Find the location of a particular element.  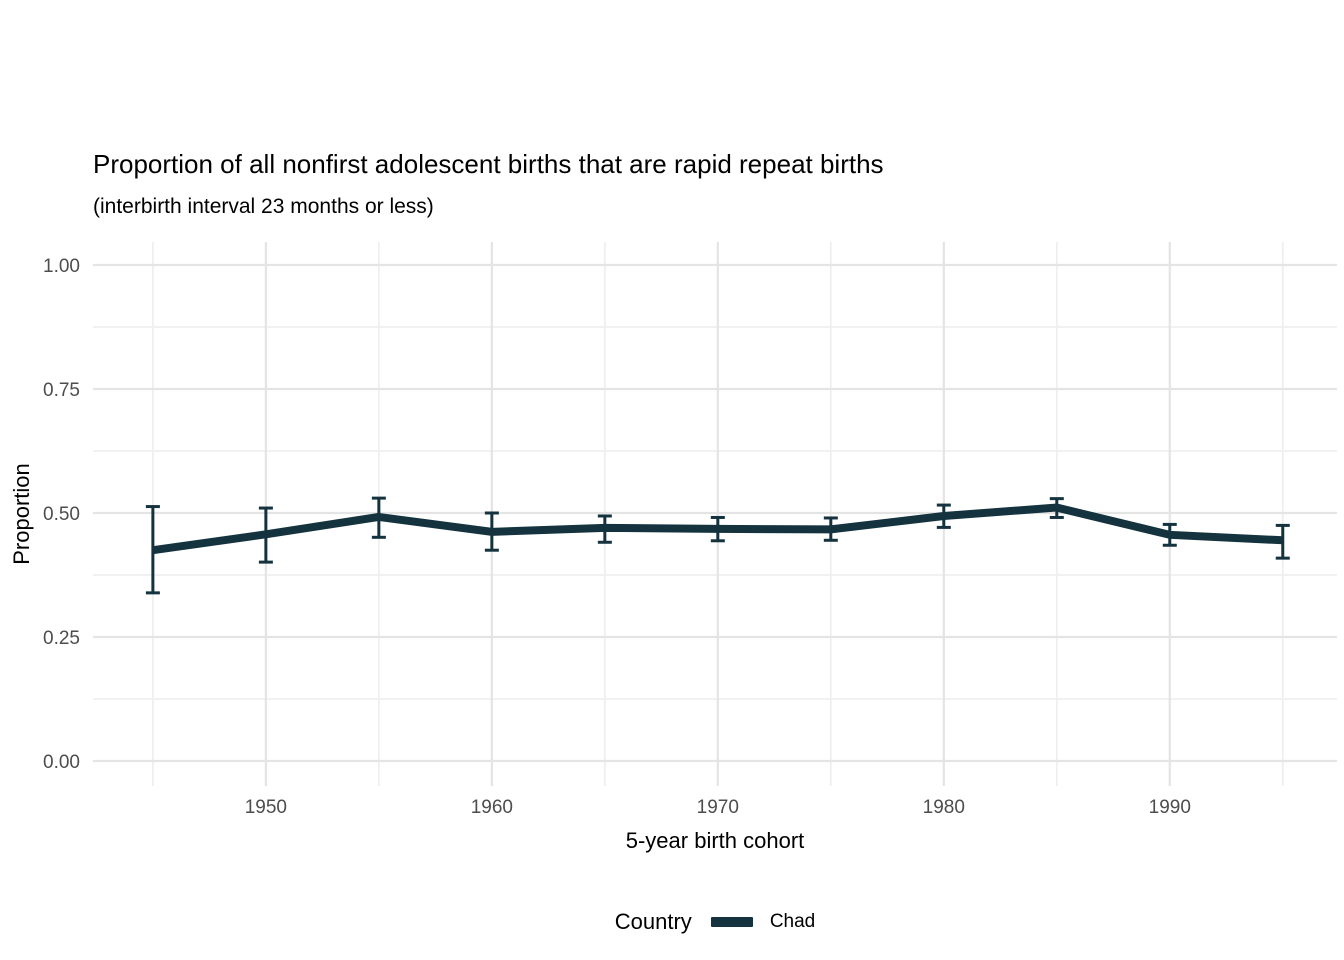

x-tick-label: 1980 is located at coordinates (944, 807).